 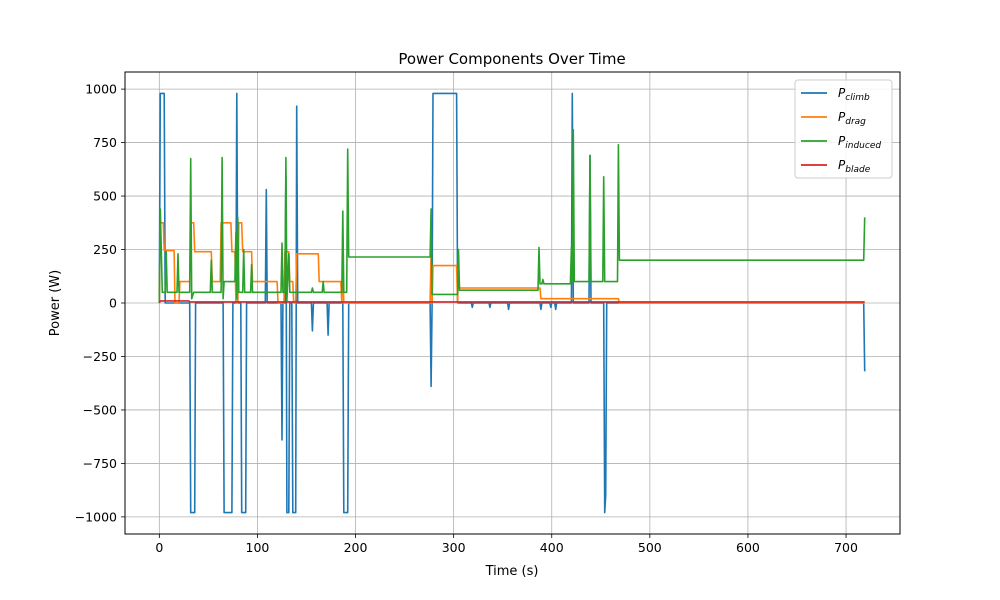 I want to click on y-tick-label: 1000, so click(x=101, y=89).